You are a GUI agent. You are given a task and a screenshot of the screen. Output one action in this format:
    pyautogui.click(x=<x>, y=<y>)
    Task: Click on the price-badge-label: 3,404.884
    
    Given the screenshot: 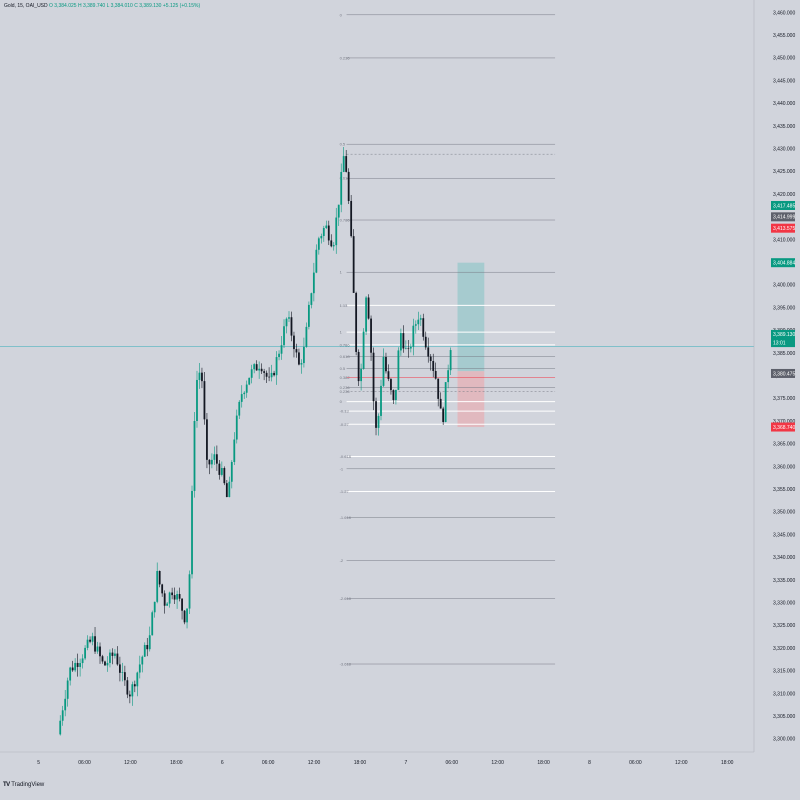 What is the action you would take?
    pyautogui.click(x=784, y=263)
    